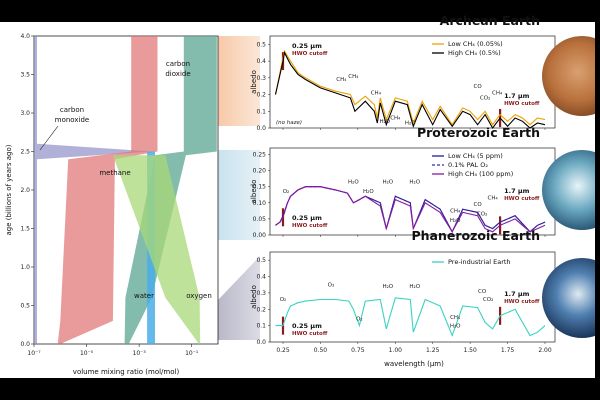 This screenshot has width=600, height=400. What do you see at coordinates (571, 76) in the screenshot?
I see `planet-archean` at bounding box center [571, 76].